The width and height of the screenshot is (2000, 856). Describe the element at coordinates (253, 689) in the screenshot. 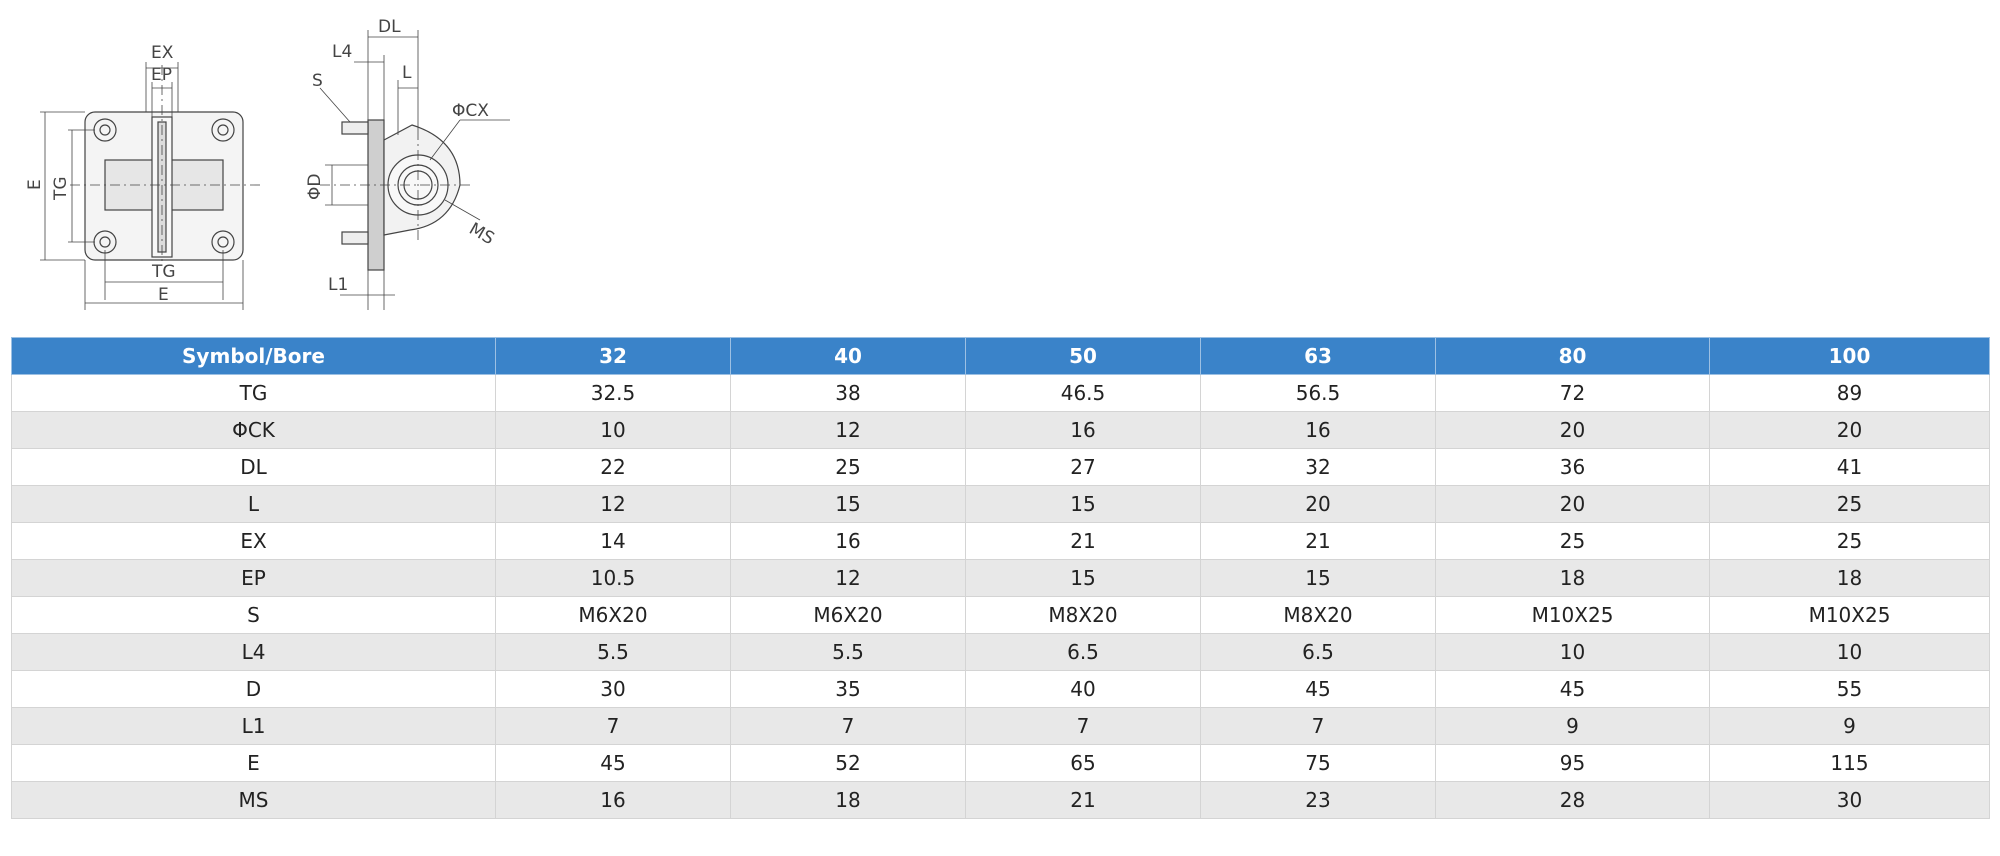

I see `row-symbol-cell: D` at that location.